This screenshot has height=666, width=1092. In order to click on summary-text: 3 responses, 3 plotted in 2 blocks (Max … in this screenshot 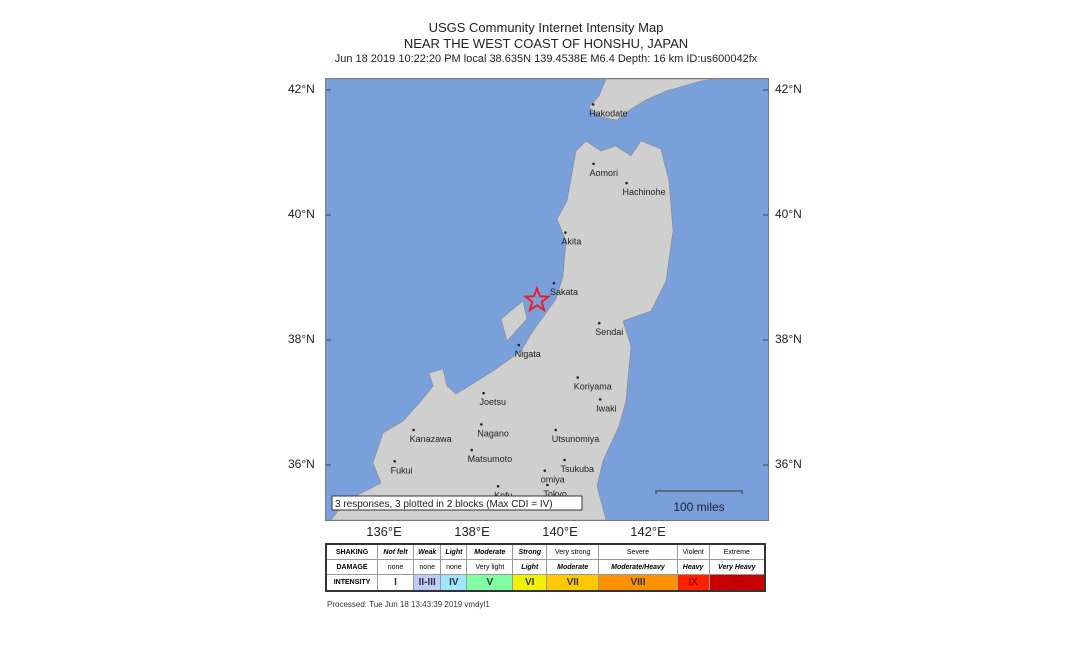, I will do `click(444, 504)`.